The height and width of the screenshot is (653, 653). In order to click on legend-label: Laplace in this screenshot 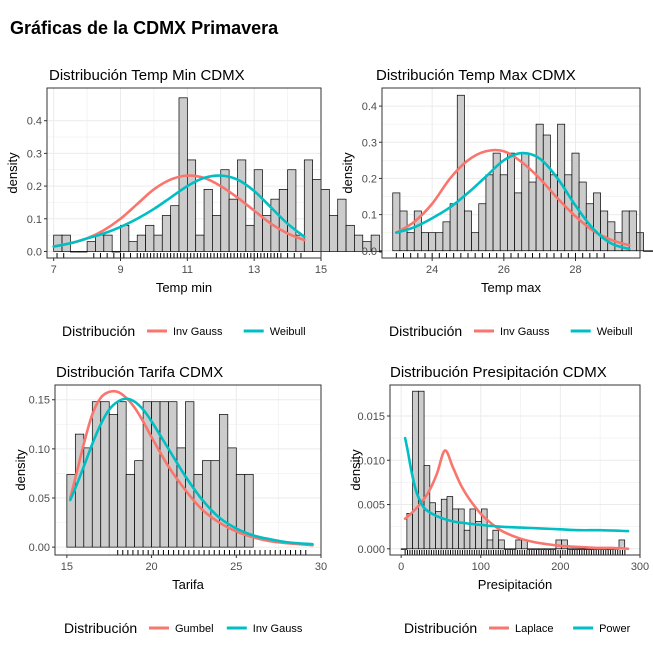, I will do `click(534, 629)`.